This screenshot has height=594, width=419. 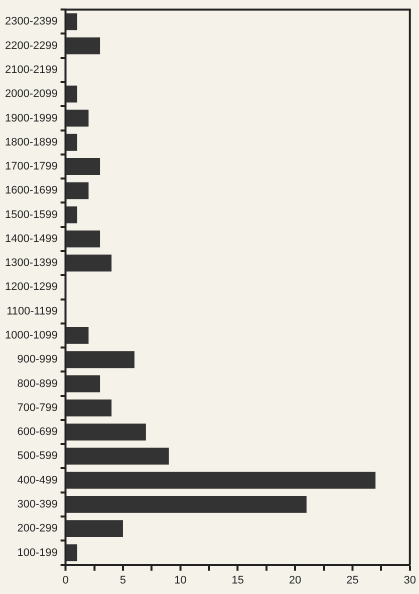 I want to click on x-tick-label: 0, so click(x=65, y=580).